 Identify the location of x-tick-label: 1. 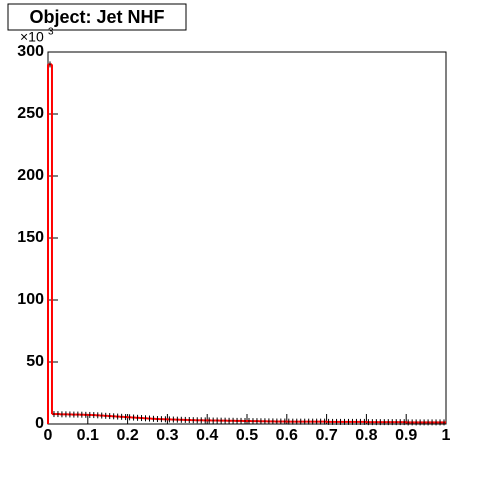
(446, 435).